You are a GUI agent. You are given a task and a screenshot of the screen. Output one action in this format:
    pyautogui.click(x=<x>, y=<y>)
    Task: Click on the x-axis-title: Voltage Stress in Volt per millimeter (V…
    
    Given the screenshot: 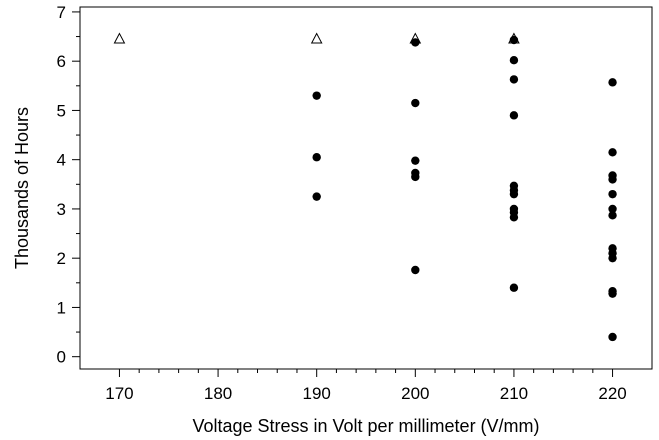 What is the action you would take?
    pyautogui.click(x=365, y=426)
    